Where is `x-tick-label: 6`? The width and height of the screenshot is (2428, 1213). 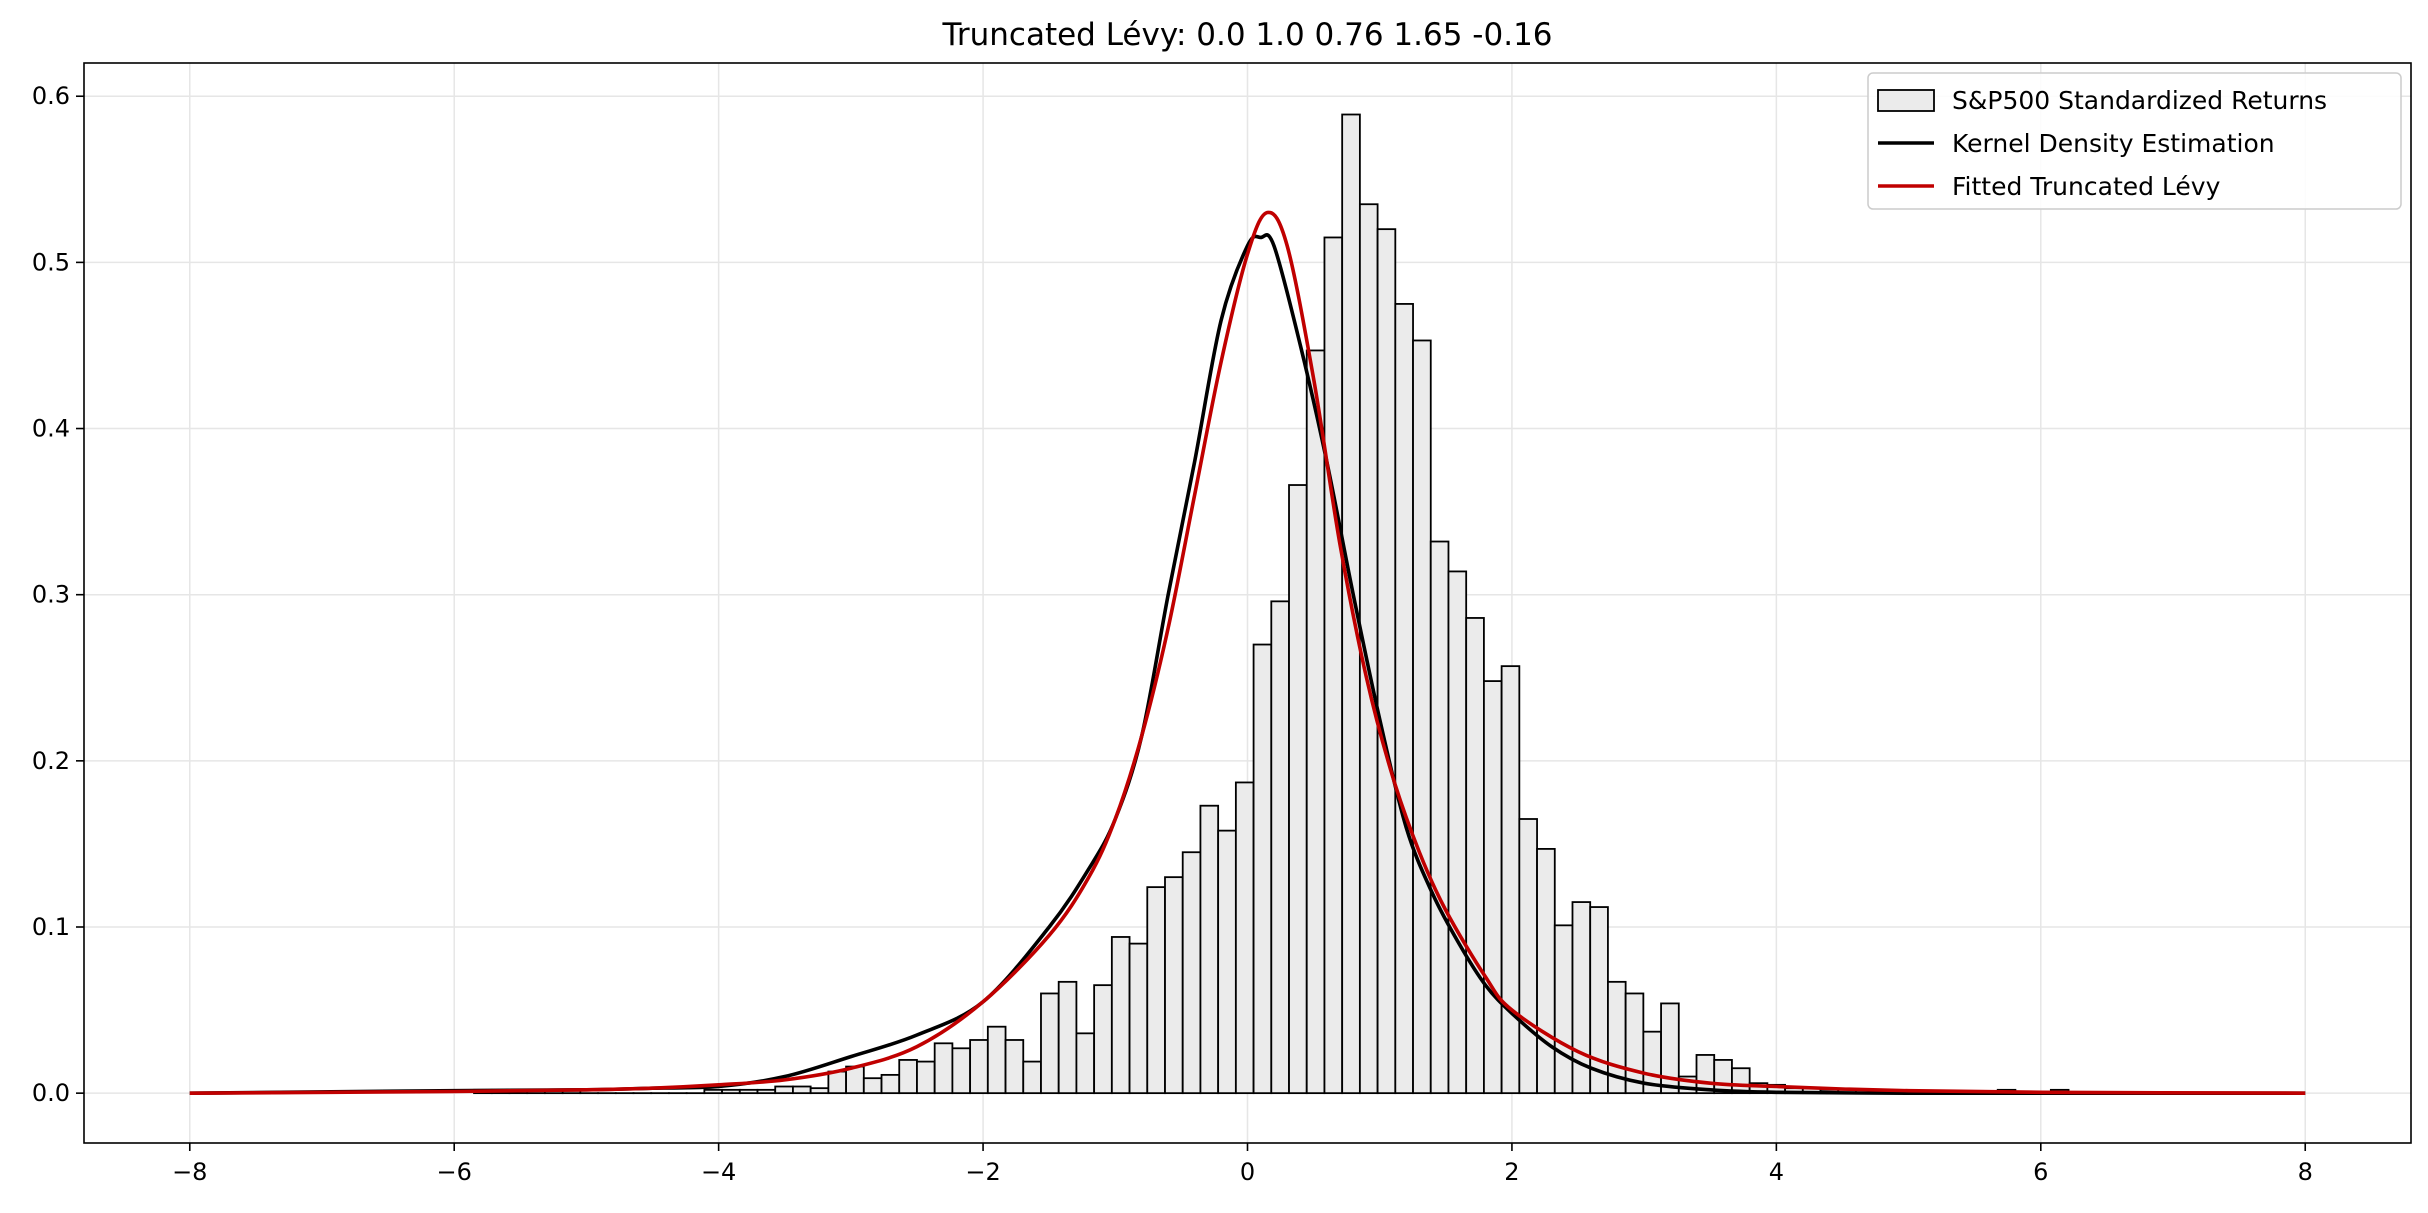 x-tick-label: 6 is located at coordinates (2040, 1172).